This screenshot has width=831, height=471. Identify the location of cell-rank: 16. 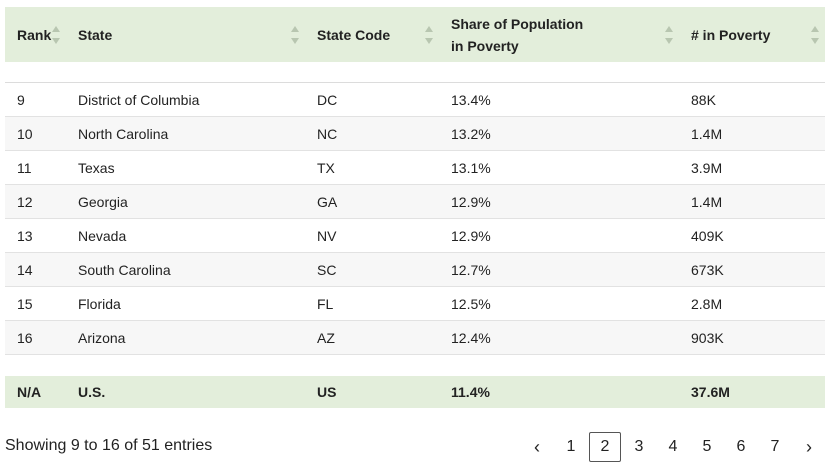
(25, 337).